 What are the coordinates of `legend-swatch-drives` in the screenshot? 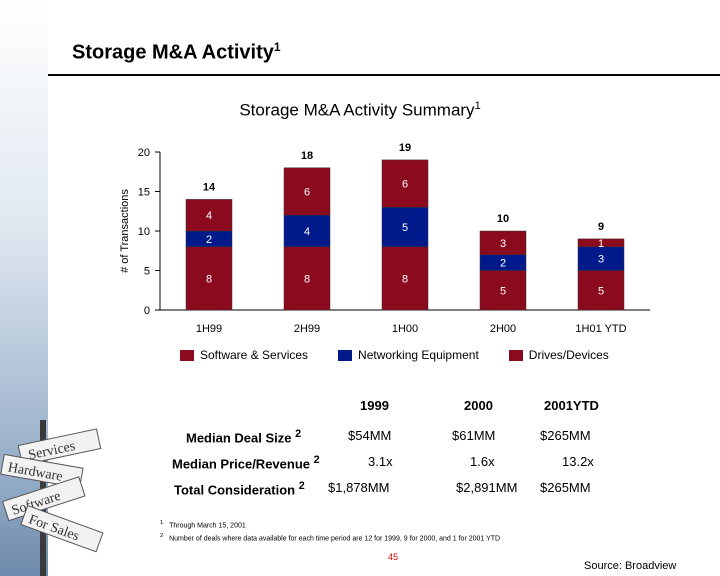 It's located at (515, 355).